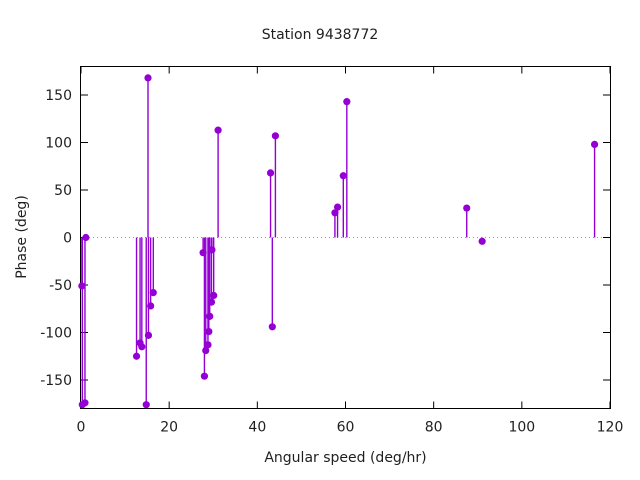 The height and width of the screenshot is (480, 640). What do you see at coordinates (346, 428) in the screenshot?
I see `x-tick-label: 60` at bounding box center [346, 428].